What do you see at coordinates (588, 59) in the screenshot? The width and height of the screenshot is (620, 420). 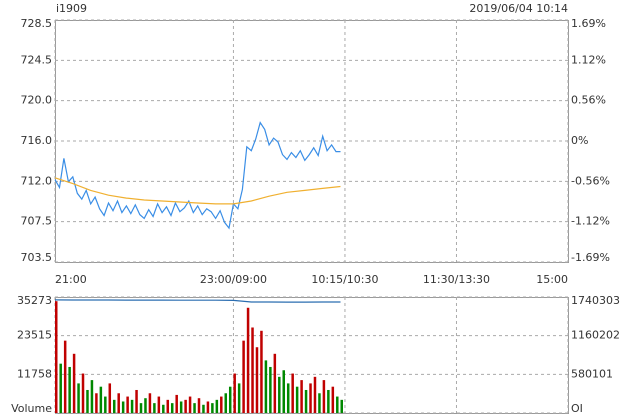 I see `y2-tick-label: 1.12%` at bounding box center [588, 59].